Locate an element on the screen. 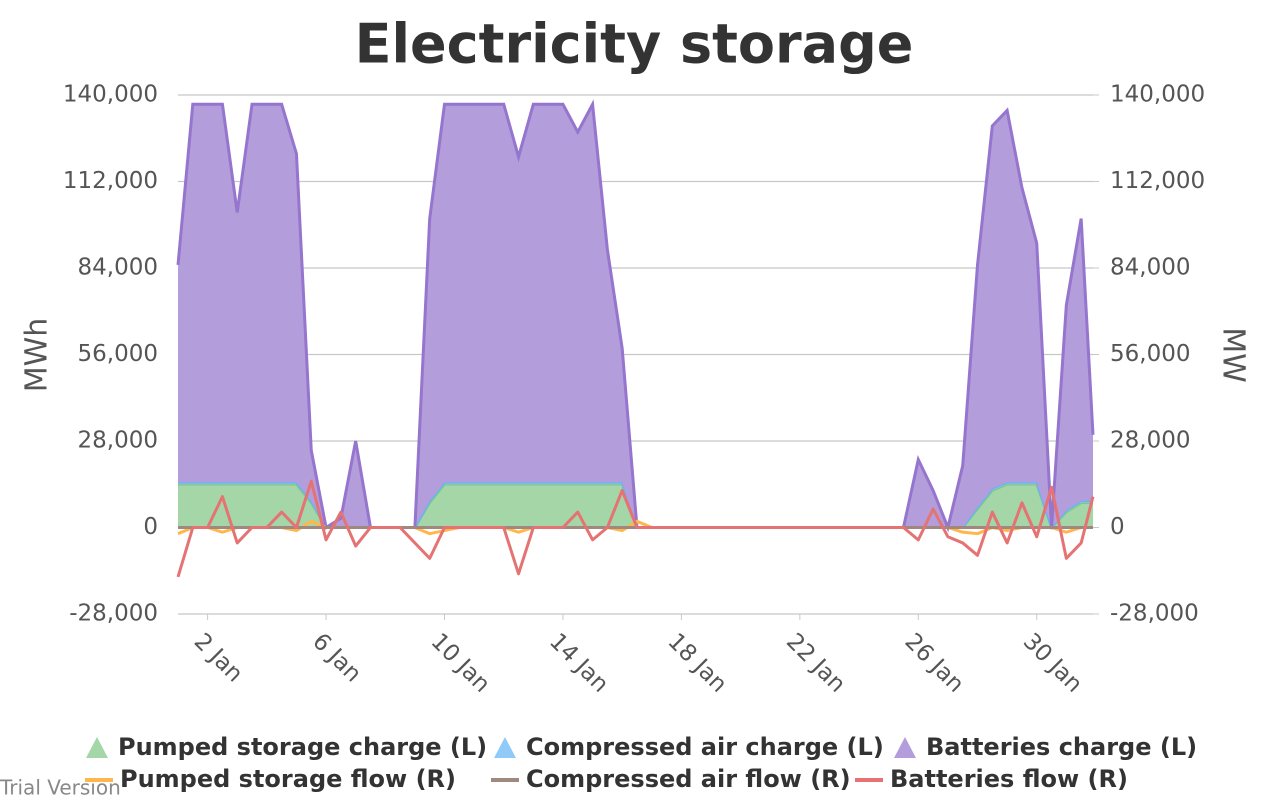  y-tick-label: 84,000 is located at coordinates (118, 268).